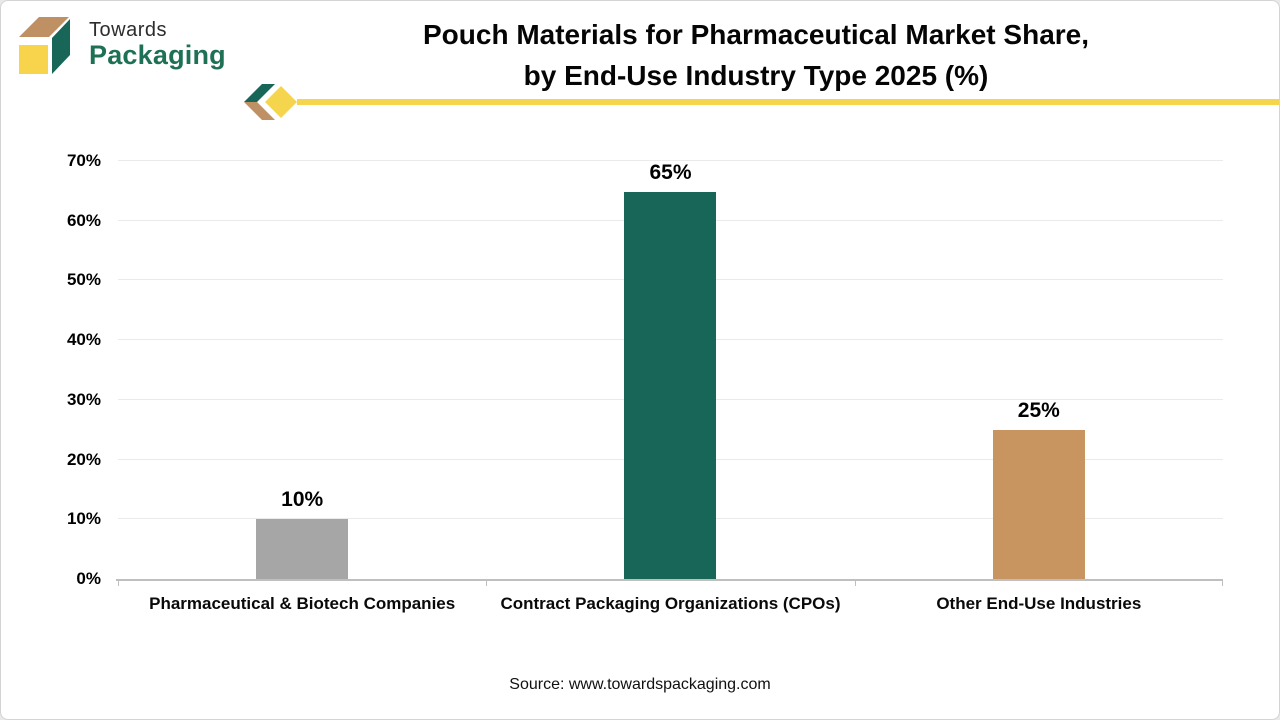 Image resolution: width=1280 pixels, height=720 pixels. Describe the element at coordinates (157, 55) in the screenshot. I see `brand-name-line2: Packaging` at that location.